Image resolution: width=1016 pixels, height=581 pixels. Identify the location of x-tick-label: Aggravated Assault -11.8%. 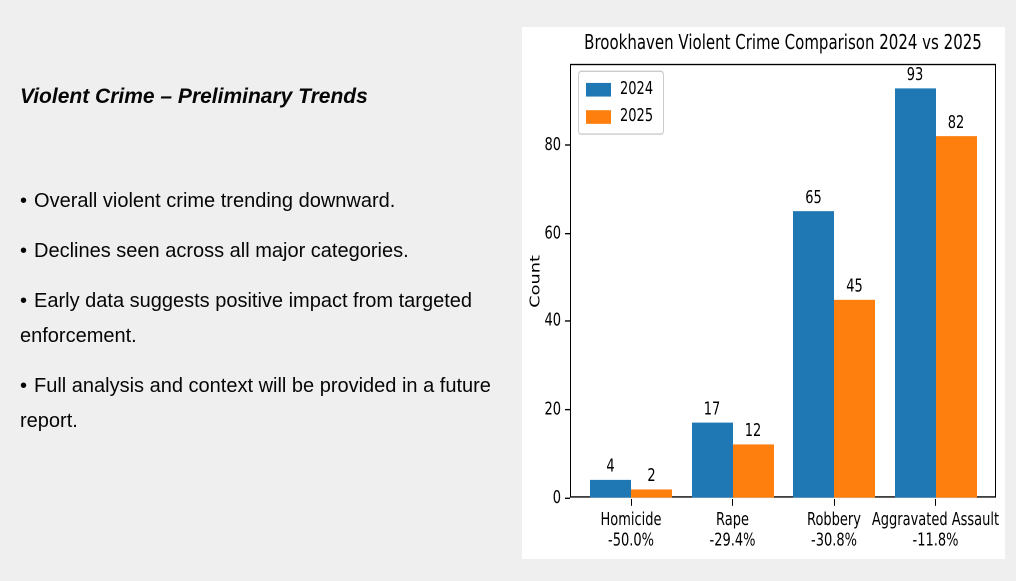
(936, 530).